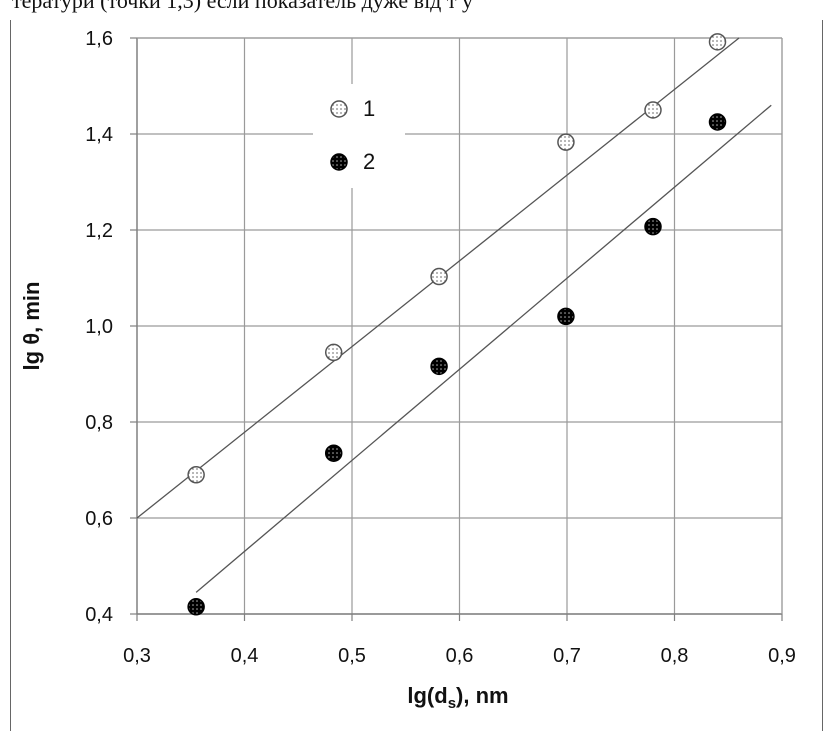  Describe the element at coordinates (99, 615) in the screenshot. I see `y-tick-label: 0,4` at that location.